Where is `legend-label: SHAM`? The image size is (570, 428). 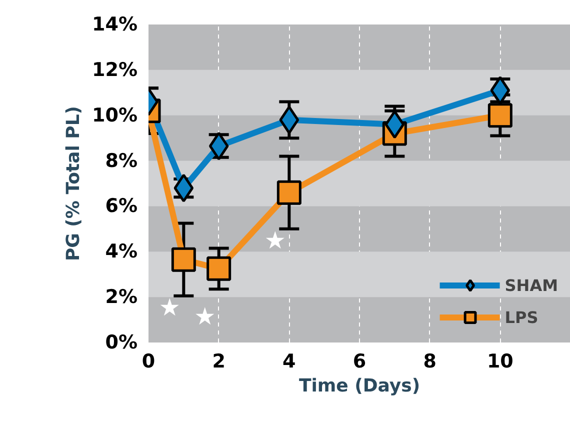
legend-label: SHAM is located at coordinates (531, 285).